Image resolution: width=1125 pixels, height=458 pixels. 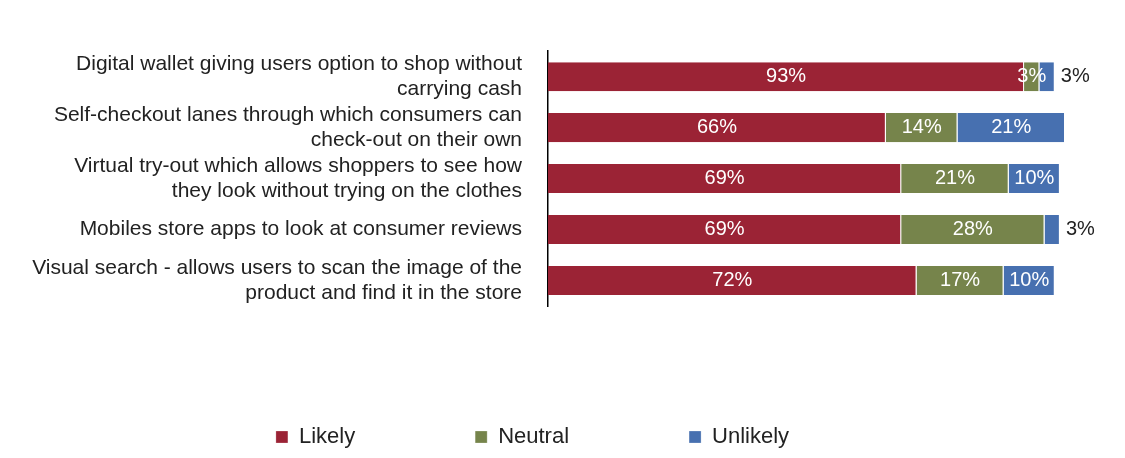 I want to click on data-label: 93%, so click(x=786, y=75).